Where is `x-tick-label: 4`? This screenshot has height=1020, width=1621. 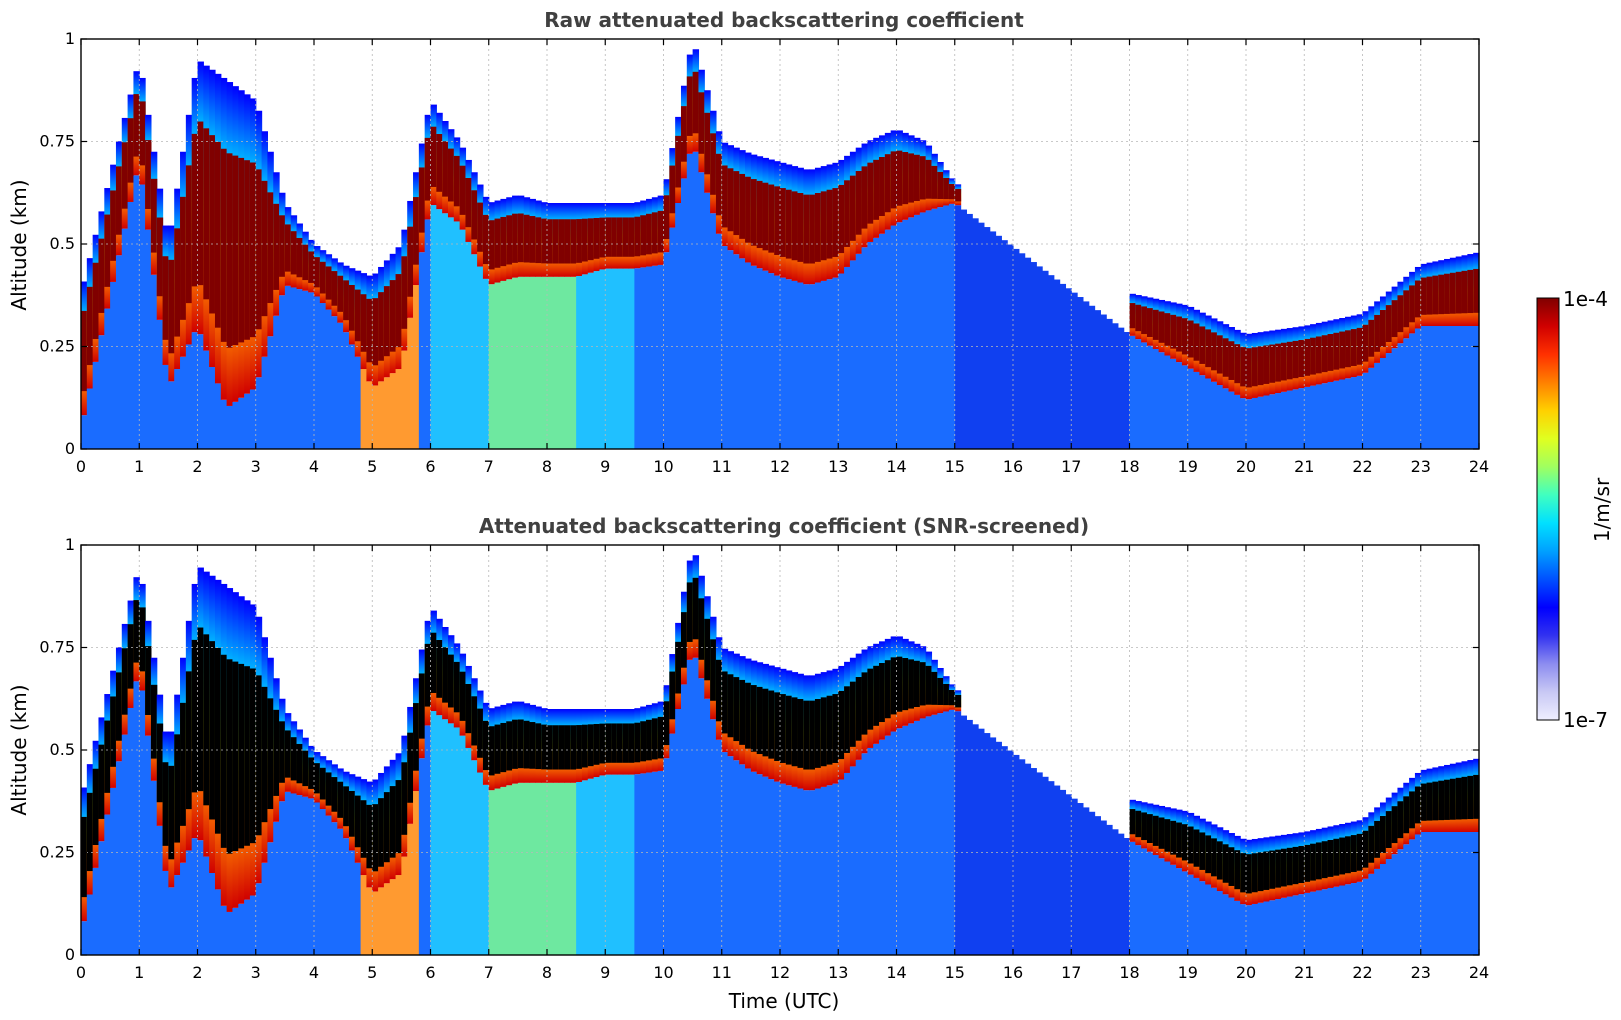 x-tick-label: 4 is located at coordinates (314, 466).